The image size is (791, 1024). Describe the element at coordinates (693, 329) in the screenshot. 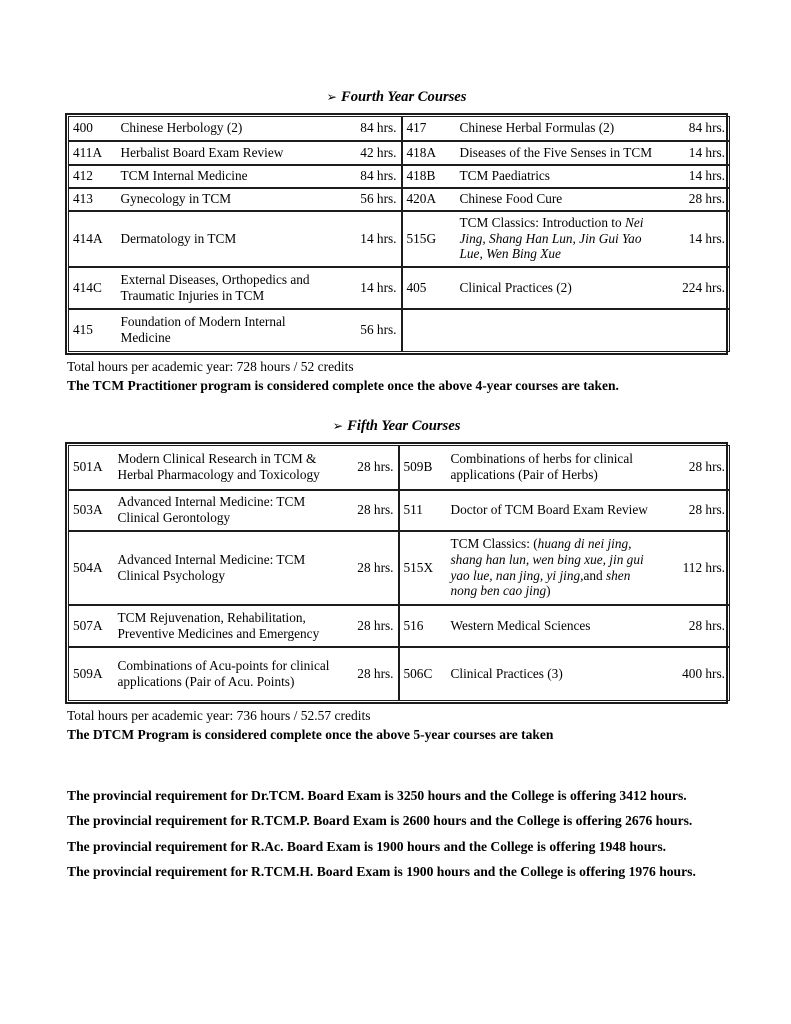

I see `course-hours` at that location.